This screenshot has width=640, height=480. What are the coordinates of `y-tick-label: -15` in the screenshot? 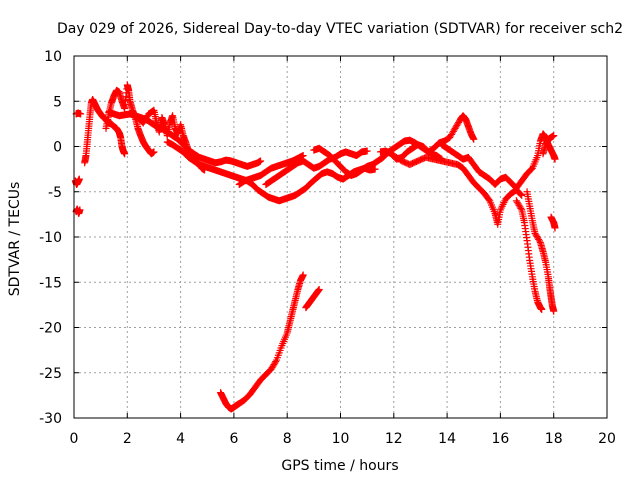 It's located at (50, 283).